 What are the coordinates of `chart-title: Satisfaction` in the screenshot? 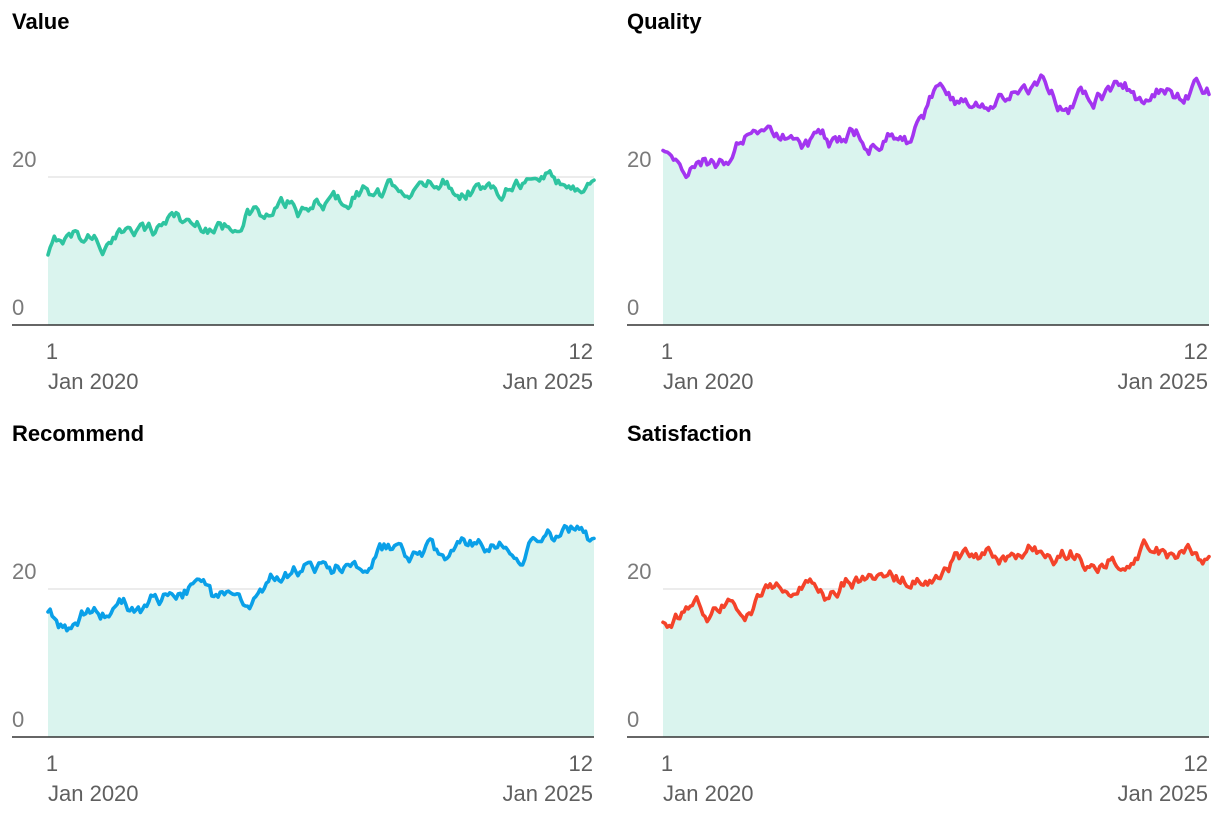 It's located at (689, 433).